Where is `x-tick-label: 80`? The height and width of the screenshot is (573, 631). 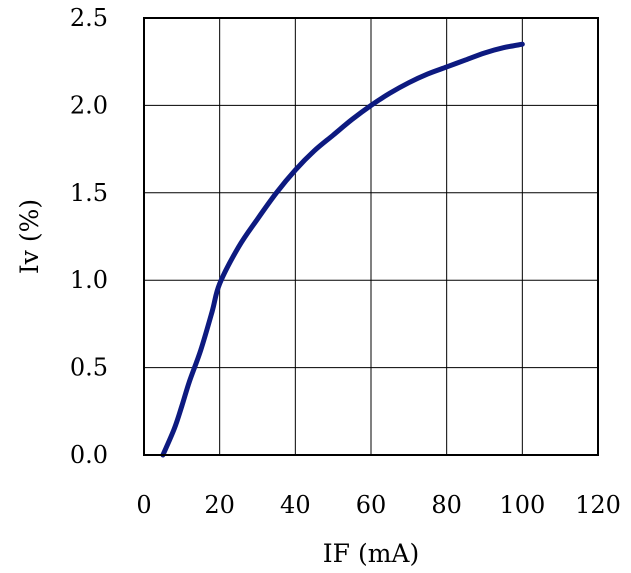
x-tick-label: 80 is located at coordinates (446, 505).